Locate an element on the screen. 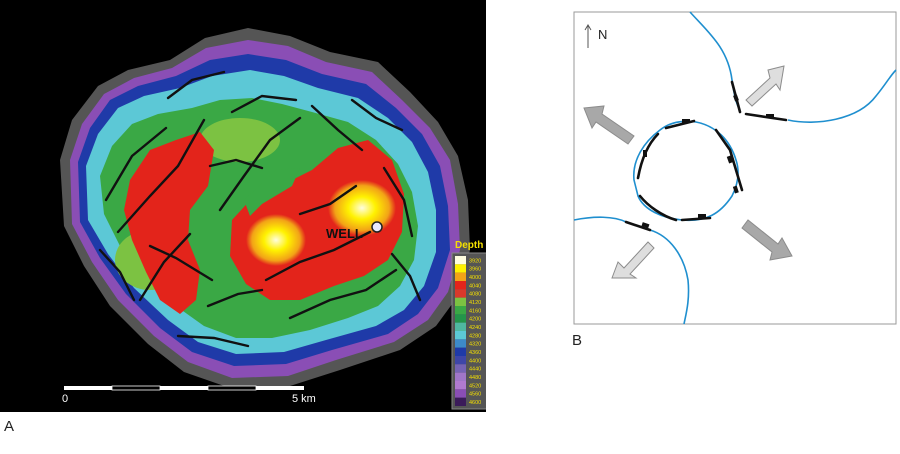 This screenshot has width=900, height=454. legend-label: 3960 is located at coordinates (475, 270).